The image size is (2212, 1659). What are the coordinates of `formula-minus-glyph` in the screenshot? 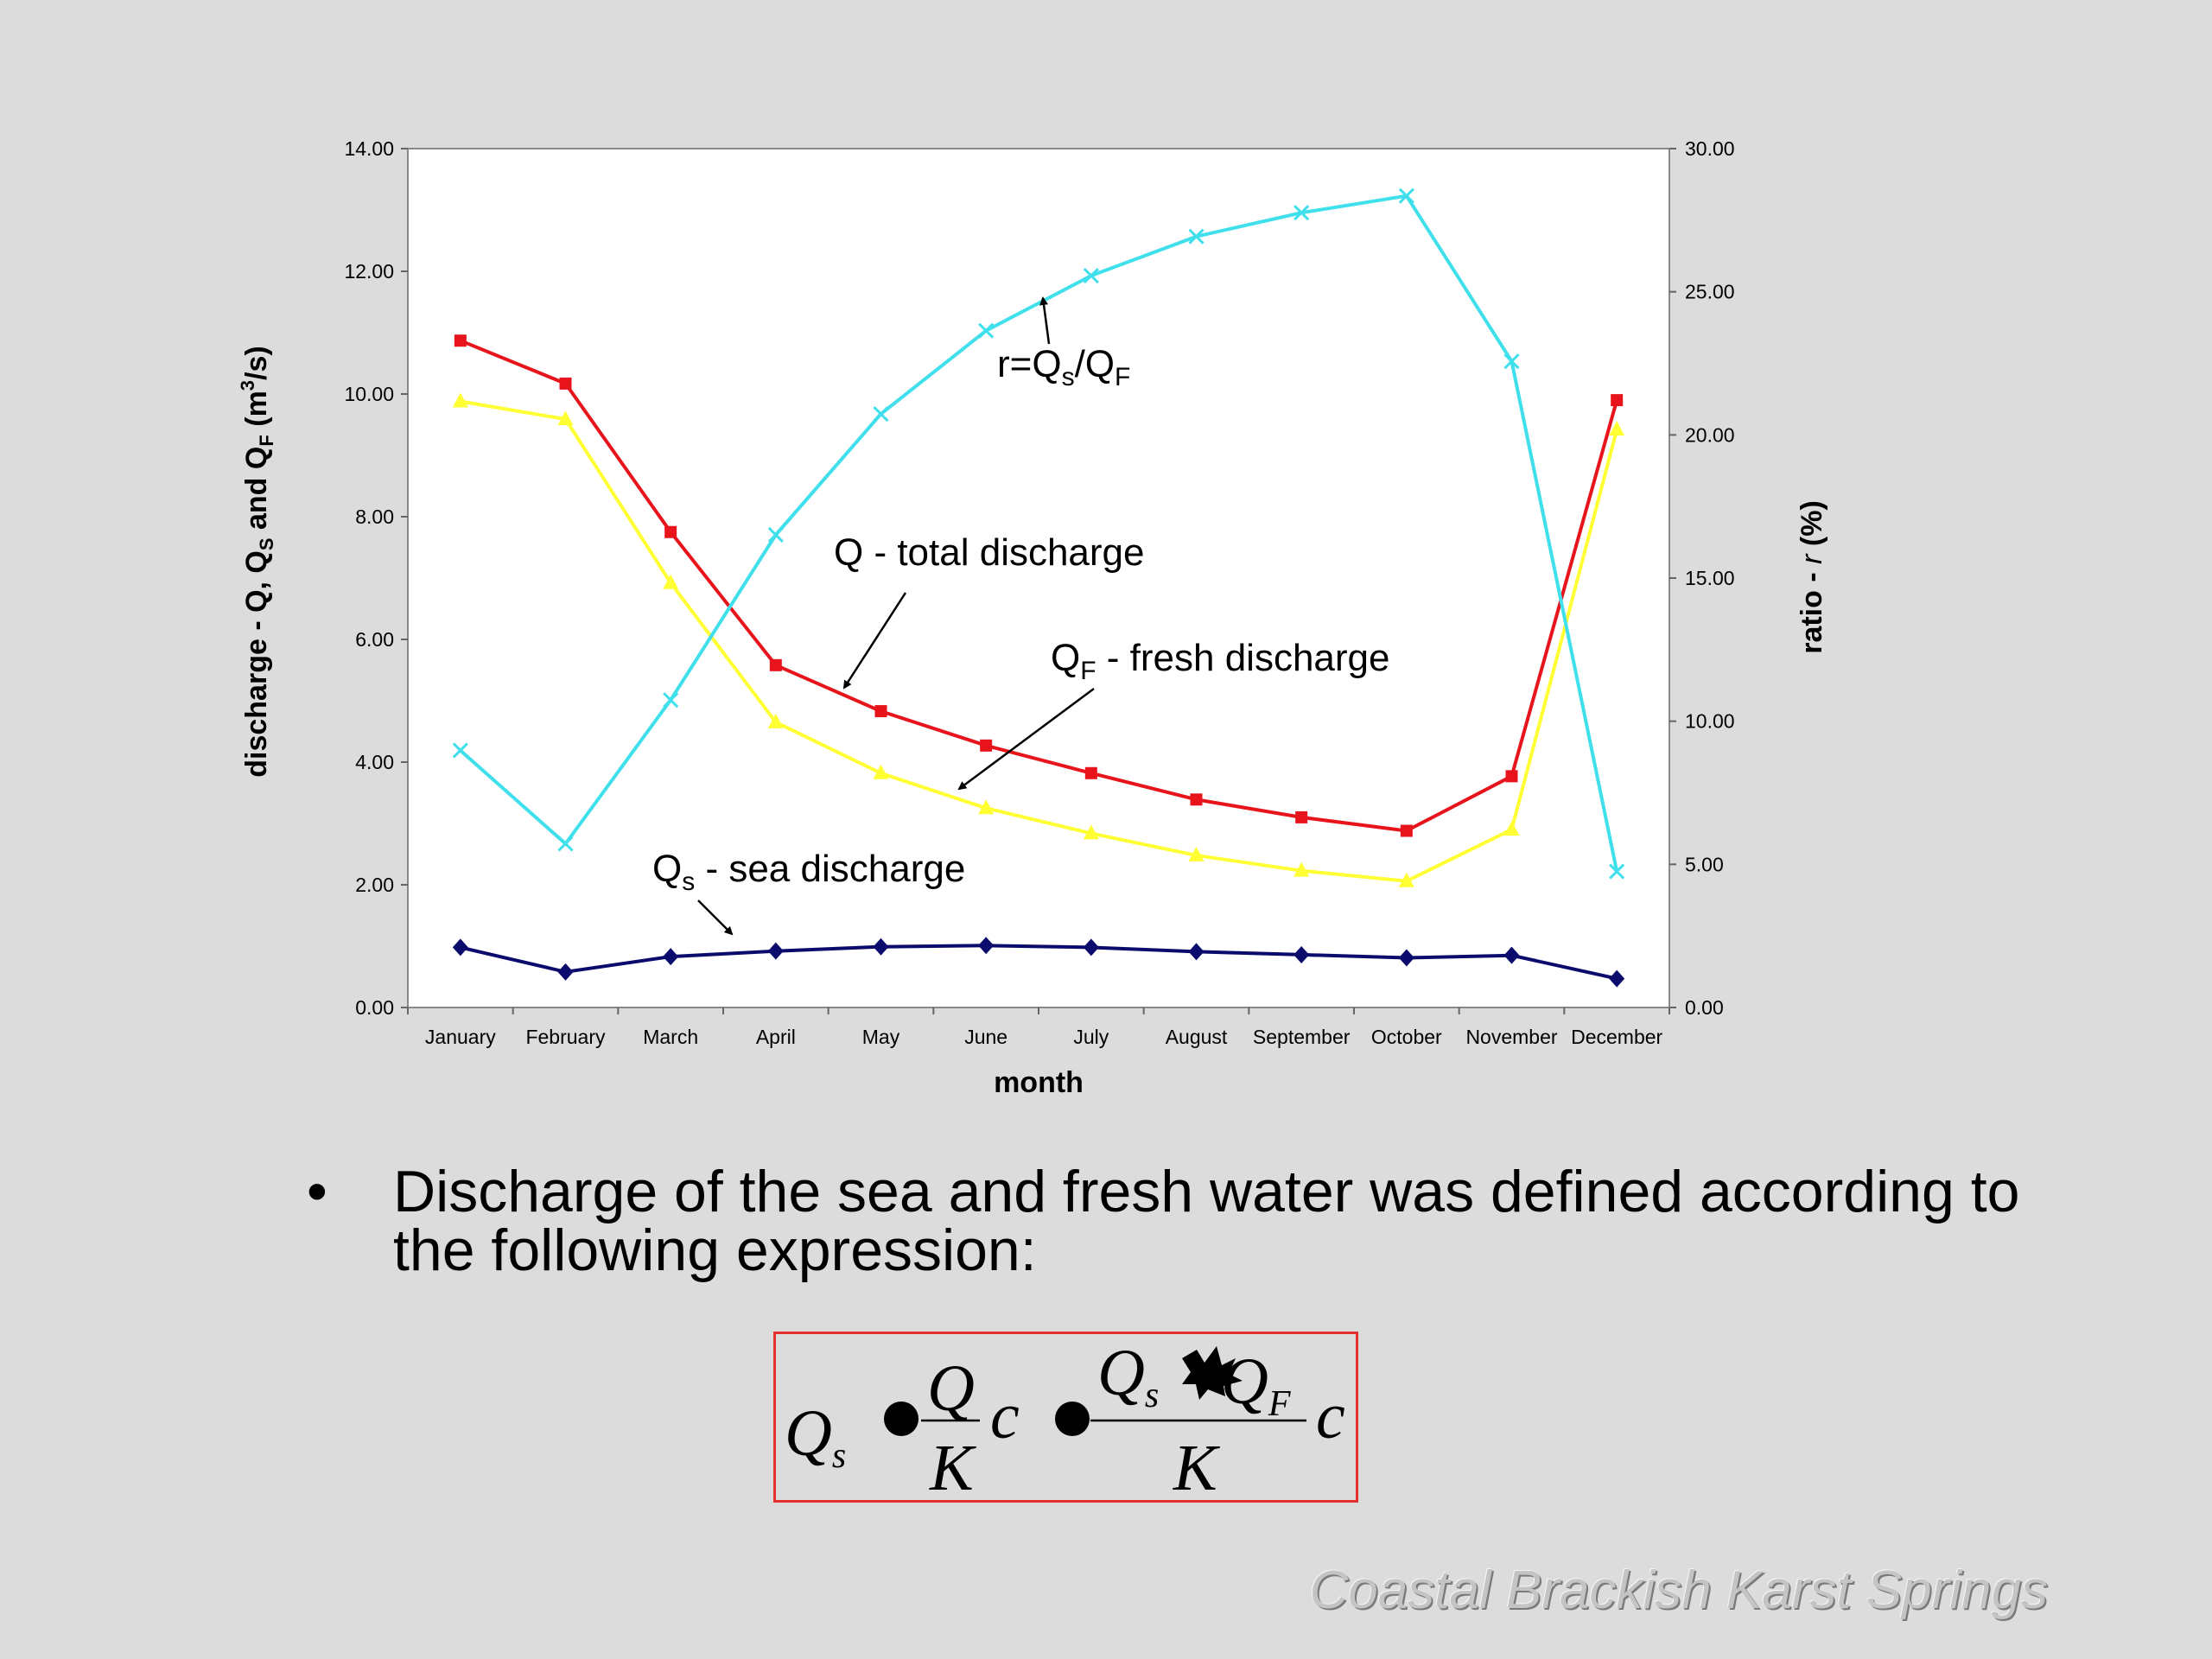 It's located at (1212, 1373).